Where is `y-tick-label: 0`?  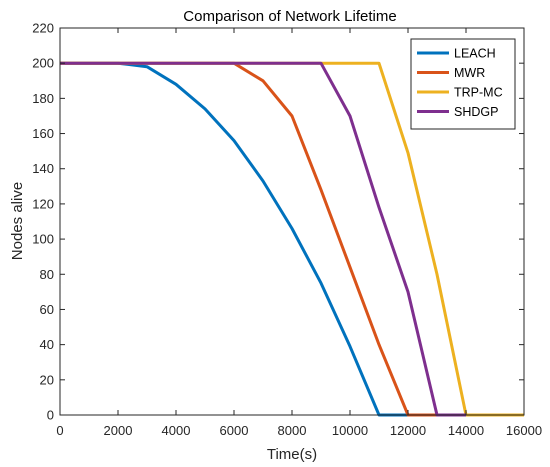 y-tick-label: 0 is located at coordinates (50, 415).